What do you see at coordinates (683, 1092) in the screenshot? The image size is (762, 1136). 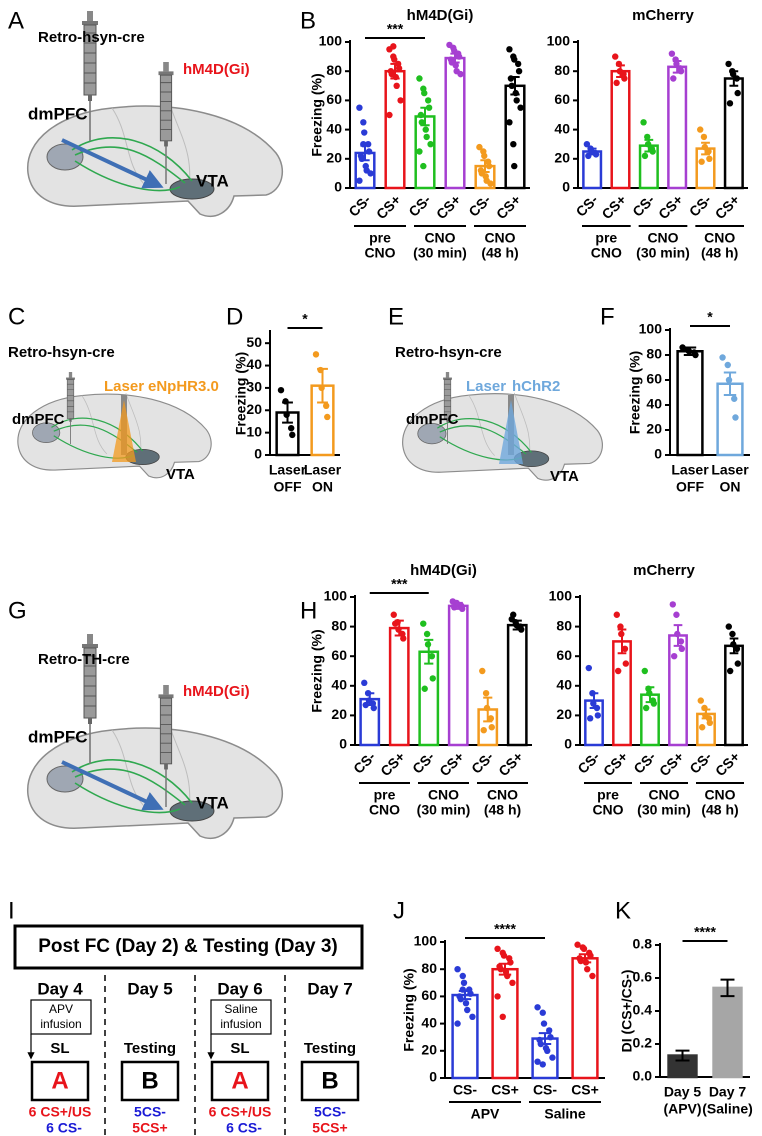 I see `x-tick-label: Day 5` at bounding box center [683, 1092].